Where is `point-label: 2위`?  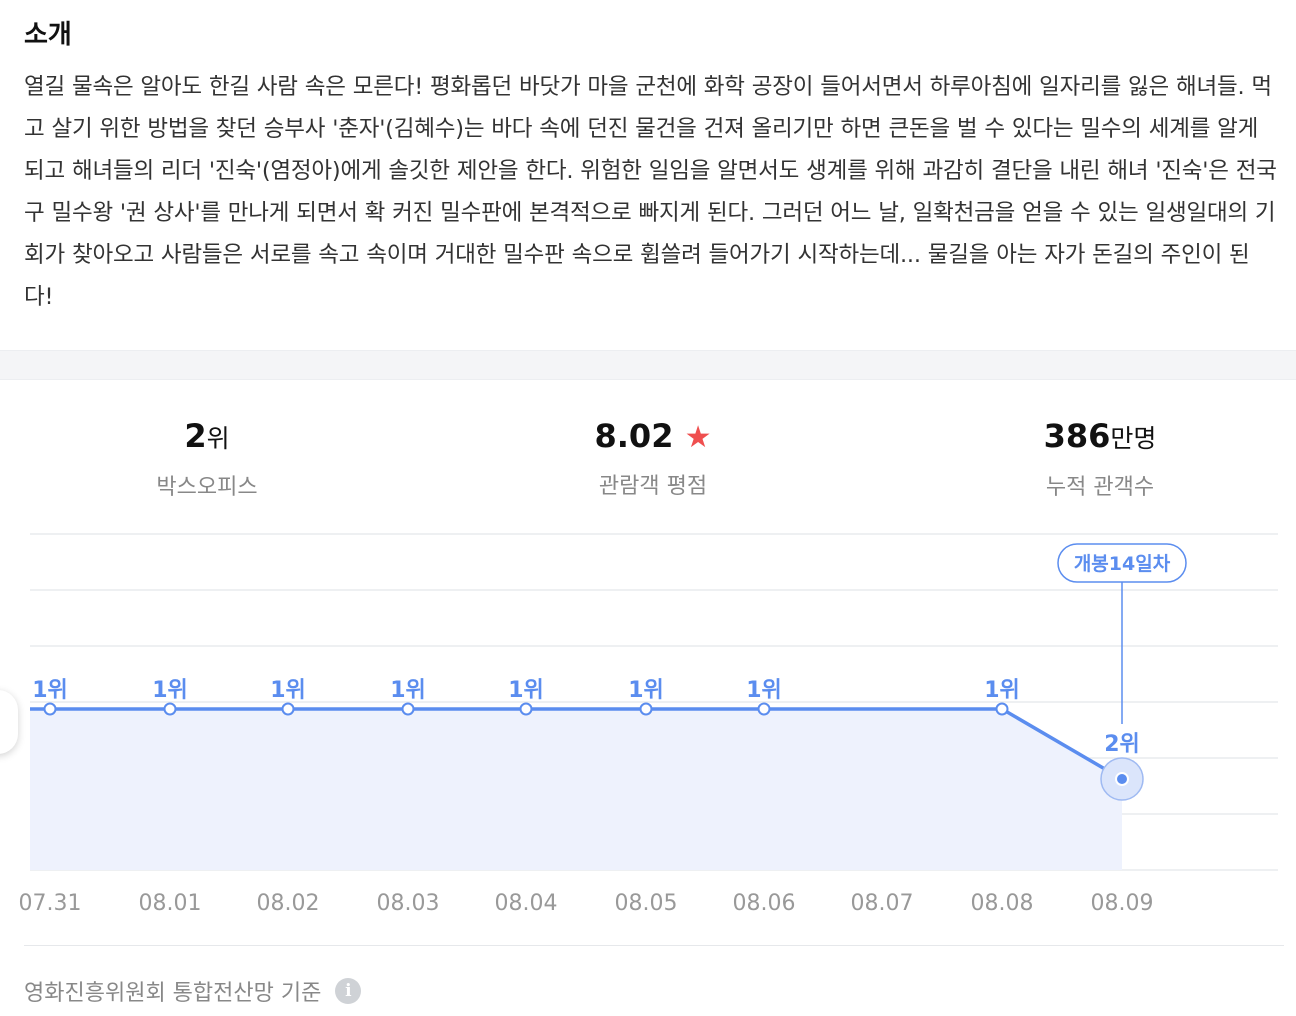 point-label: 2위 is located at coordinates (1122, 744).